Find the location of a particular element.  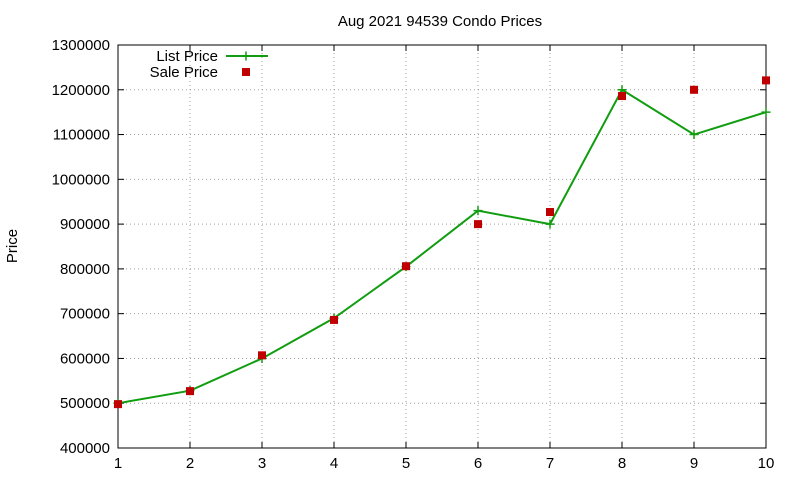

y-tick-label: 800000 is located at coordinates (85, 269).